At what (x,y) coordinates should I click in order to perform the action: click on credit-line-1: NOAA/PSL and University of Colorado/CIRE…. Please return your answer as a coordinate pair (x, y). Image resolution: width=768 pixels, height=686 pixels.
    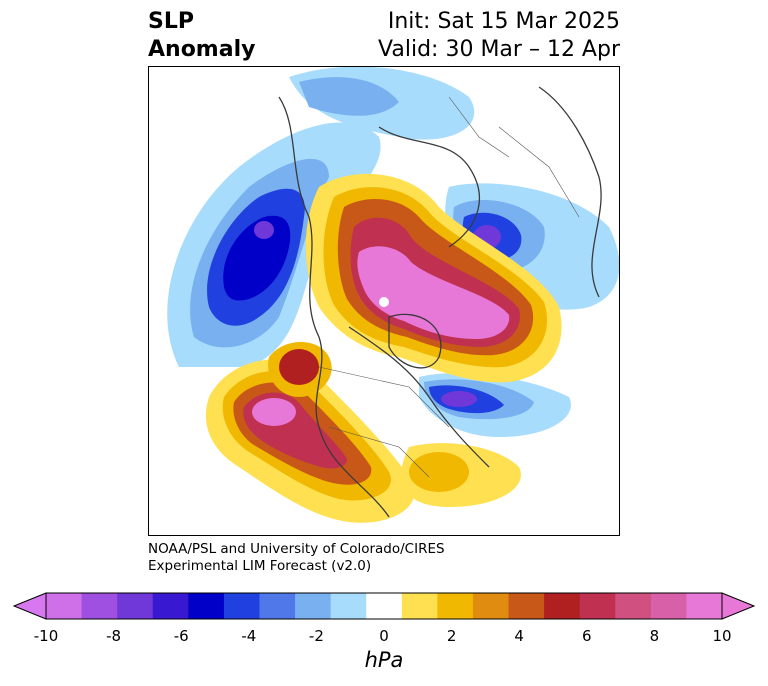
    Looking at the image, I should click on (296, 549).